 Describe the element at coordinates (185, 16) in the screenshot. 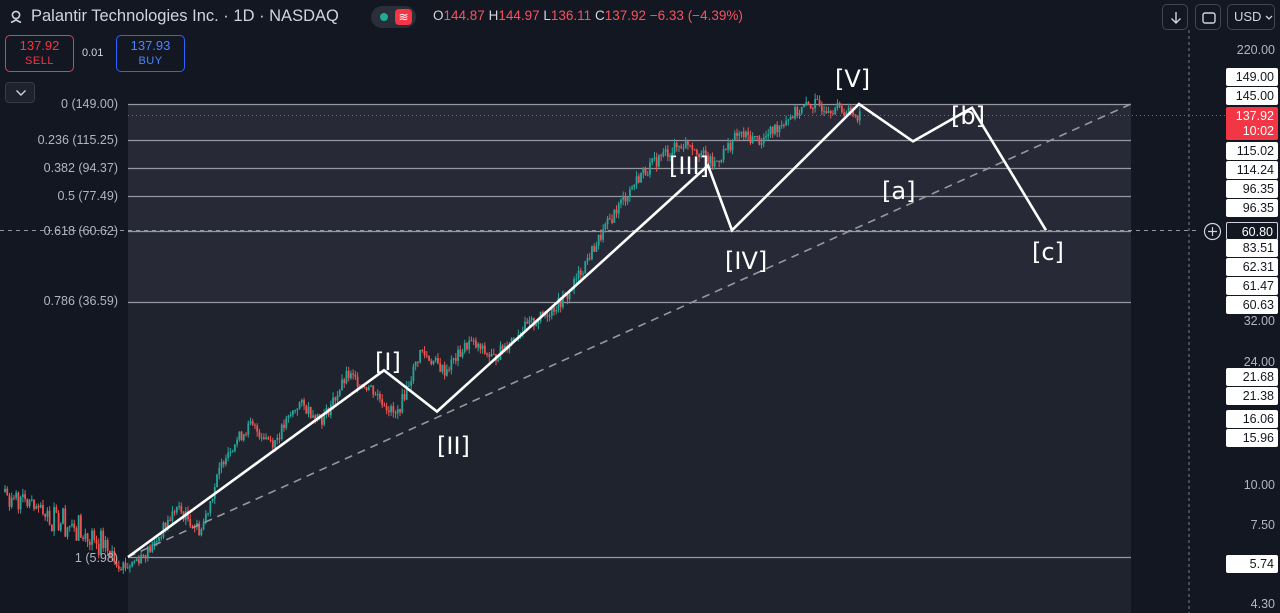

I see `symbol-title: Palantir Technologies Inc. · 1D · NASDAQ` at that location.